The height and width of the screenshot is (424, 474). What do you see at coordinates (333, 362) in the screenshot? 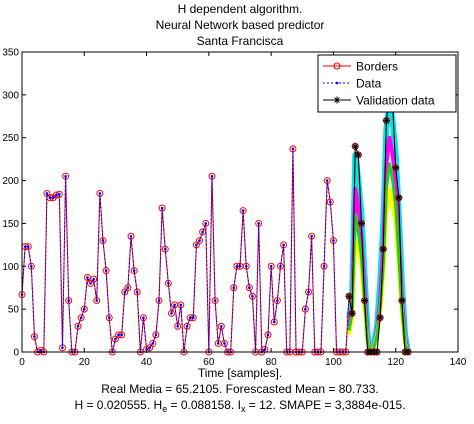
I see `x-tick-label: 100` at bounding box center [333, 362].